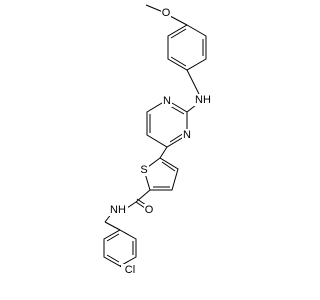 The height and width of the screenshot is (300, 320). I want to click on atom-label: S, so click(143, 170).